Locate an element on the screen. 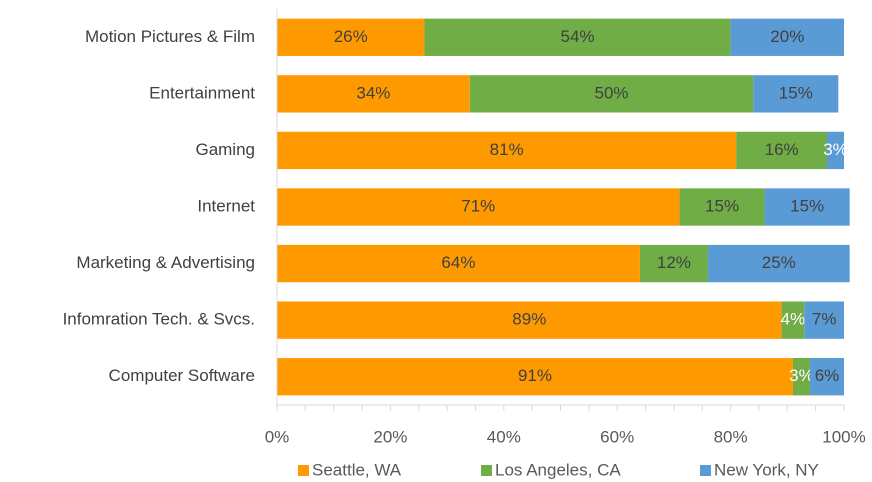 This screenshot has width=872, height=482. legend-label: Seattle, WA is located at coordinates (357, 469).